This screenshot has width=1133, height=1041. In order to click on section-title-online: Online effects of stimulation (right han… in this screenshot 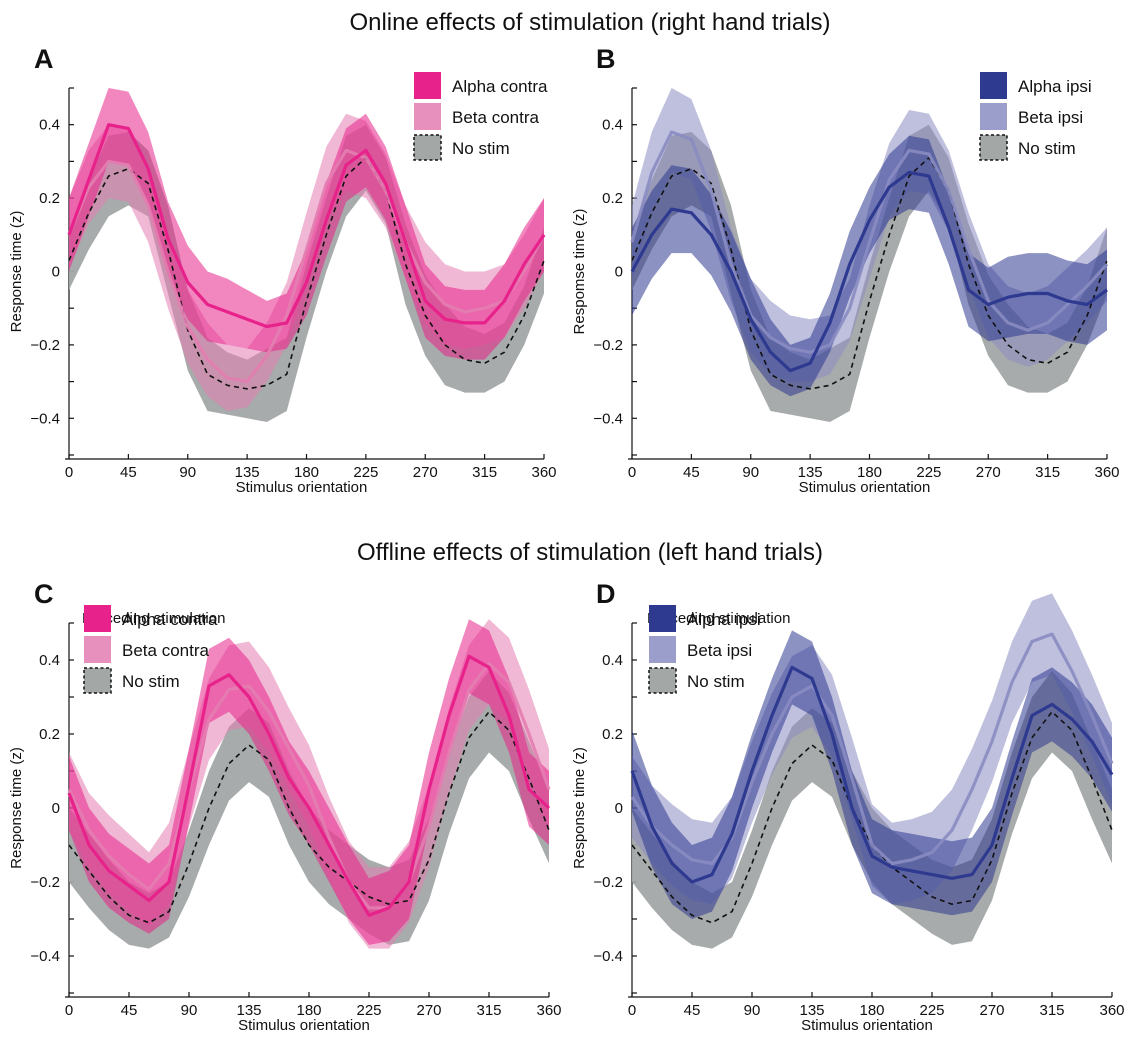, I will do `click(589, 22)`.